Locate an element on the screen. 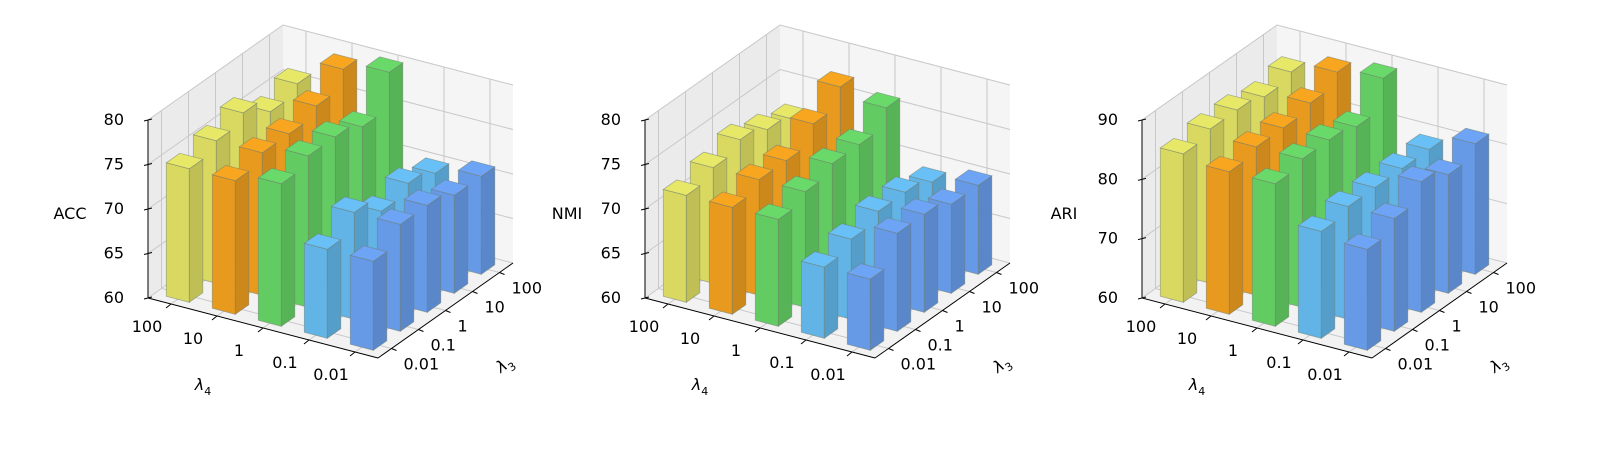 Image resolution: width=1622 pixels, height=460 pixels. z-ticks: 60 70 80 90 is located at coordinates (1122, 208).